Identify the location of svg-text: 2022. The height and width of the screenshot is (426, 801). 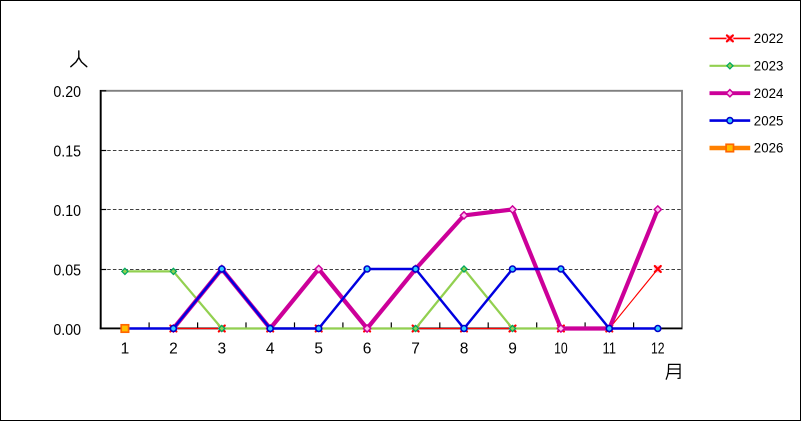
(769, 38).